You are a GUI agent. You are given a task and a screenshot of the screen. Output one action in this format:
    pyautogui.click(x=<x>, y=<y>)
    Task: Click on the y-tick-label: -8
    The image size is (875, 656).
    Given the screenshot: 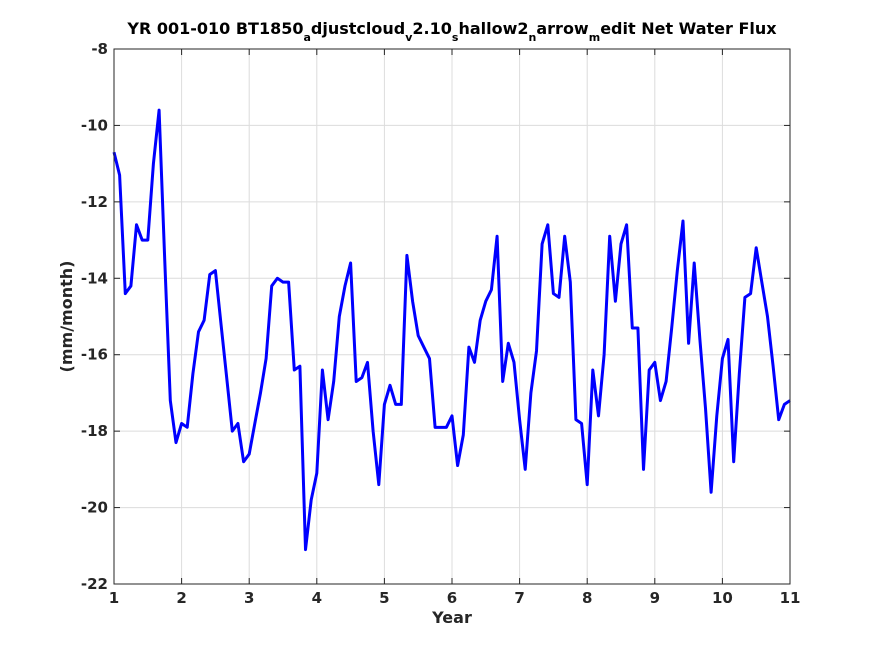 What is the action you would take?
    pyautogui.click(x=99, y=49)
    